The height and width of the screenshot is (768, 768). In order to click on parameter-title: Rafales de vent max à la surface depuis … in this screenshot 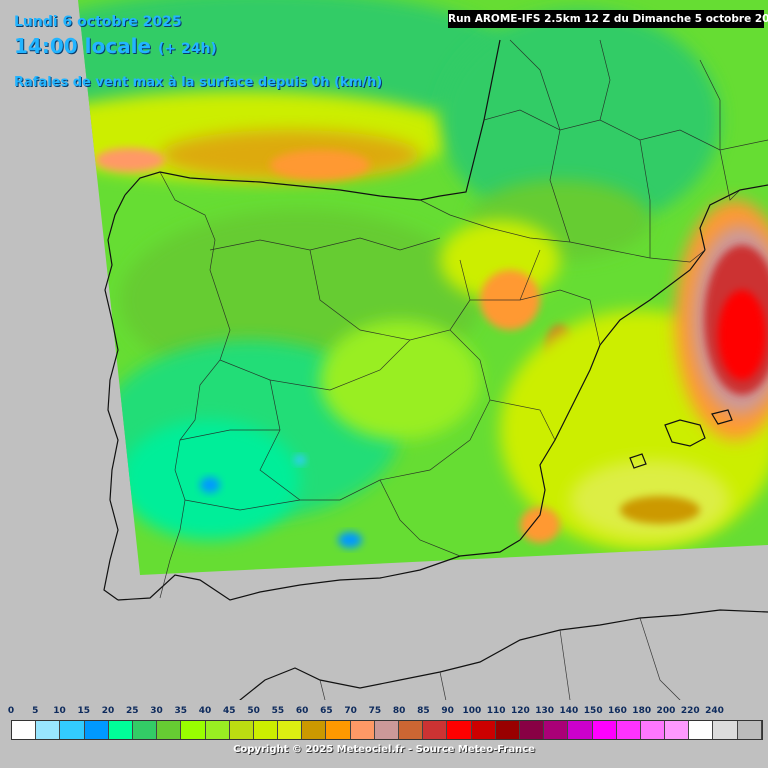, I will do `click(198, 82)`.